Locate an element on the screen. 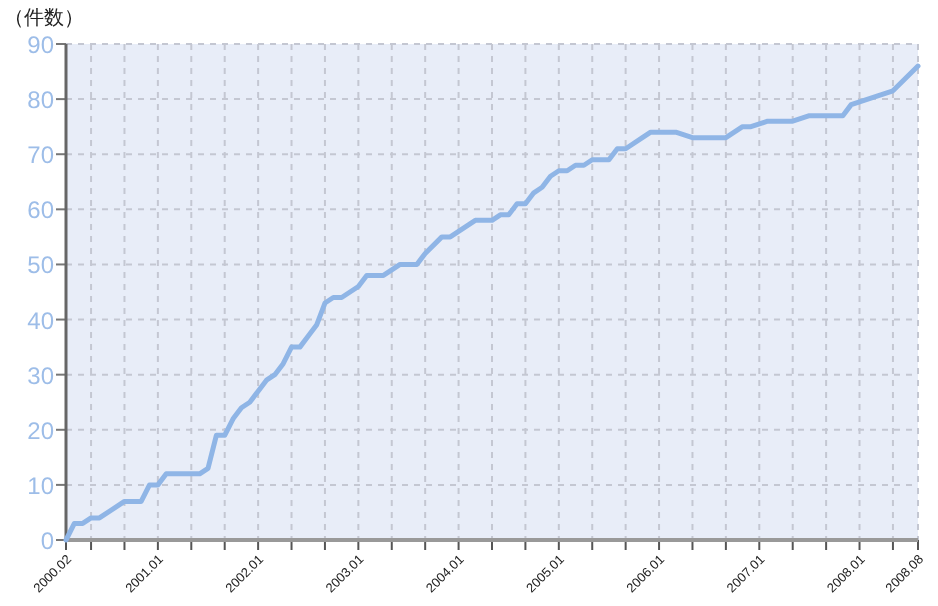 This screenshot has height=606, width=938. y-tick-label: 30 is located at coordinates (41, 375).